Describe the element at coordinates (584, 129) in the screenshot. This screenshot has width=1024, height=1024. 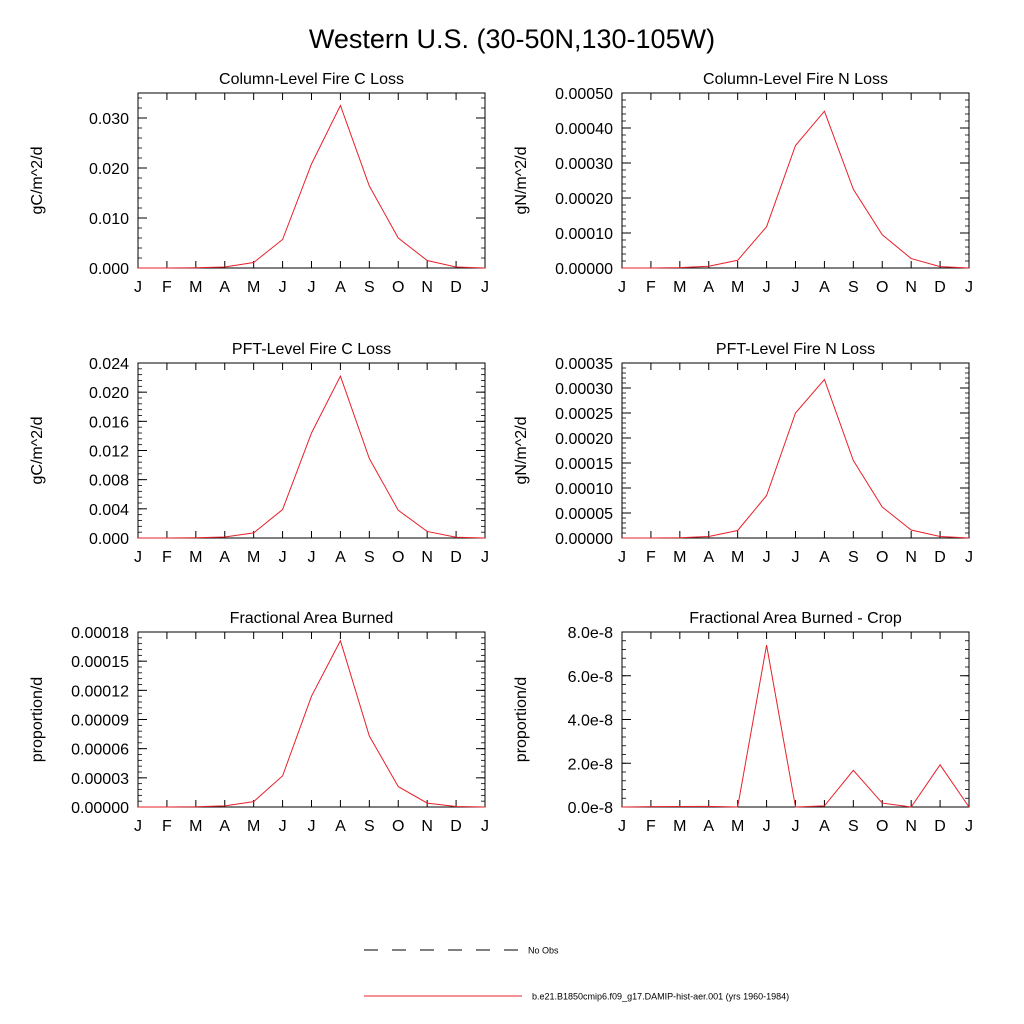
I see `y-tick-label: 0.00040` at that location.